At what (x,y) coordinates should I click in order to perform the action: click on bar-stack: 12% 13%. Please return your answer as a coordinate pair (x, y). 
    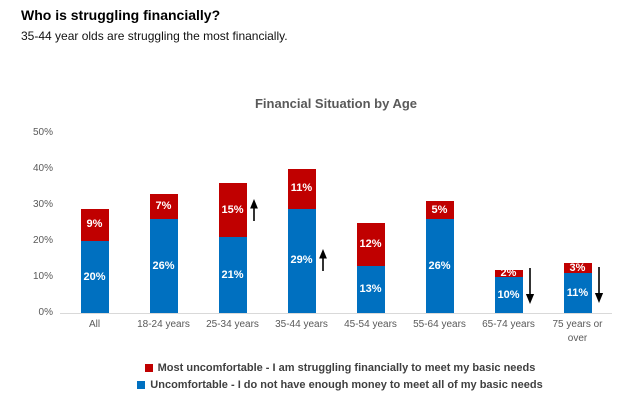
    Looking at the image, I should click on (370, 268).